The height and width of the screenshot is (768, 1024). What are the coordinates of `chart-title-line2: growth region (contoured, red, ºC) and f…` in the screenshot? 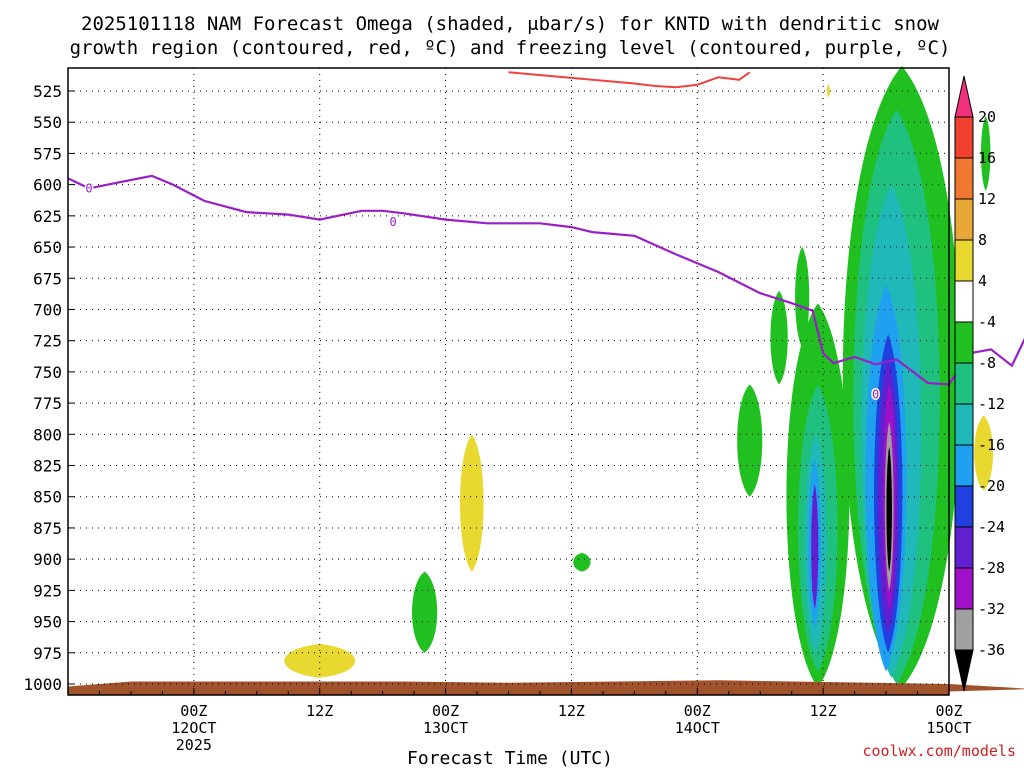 It's located at (510, 48).